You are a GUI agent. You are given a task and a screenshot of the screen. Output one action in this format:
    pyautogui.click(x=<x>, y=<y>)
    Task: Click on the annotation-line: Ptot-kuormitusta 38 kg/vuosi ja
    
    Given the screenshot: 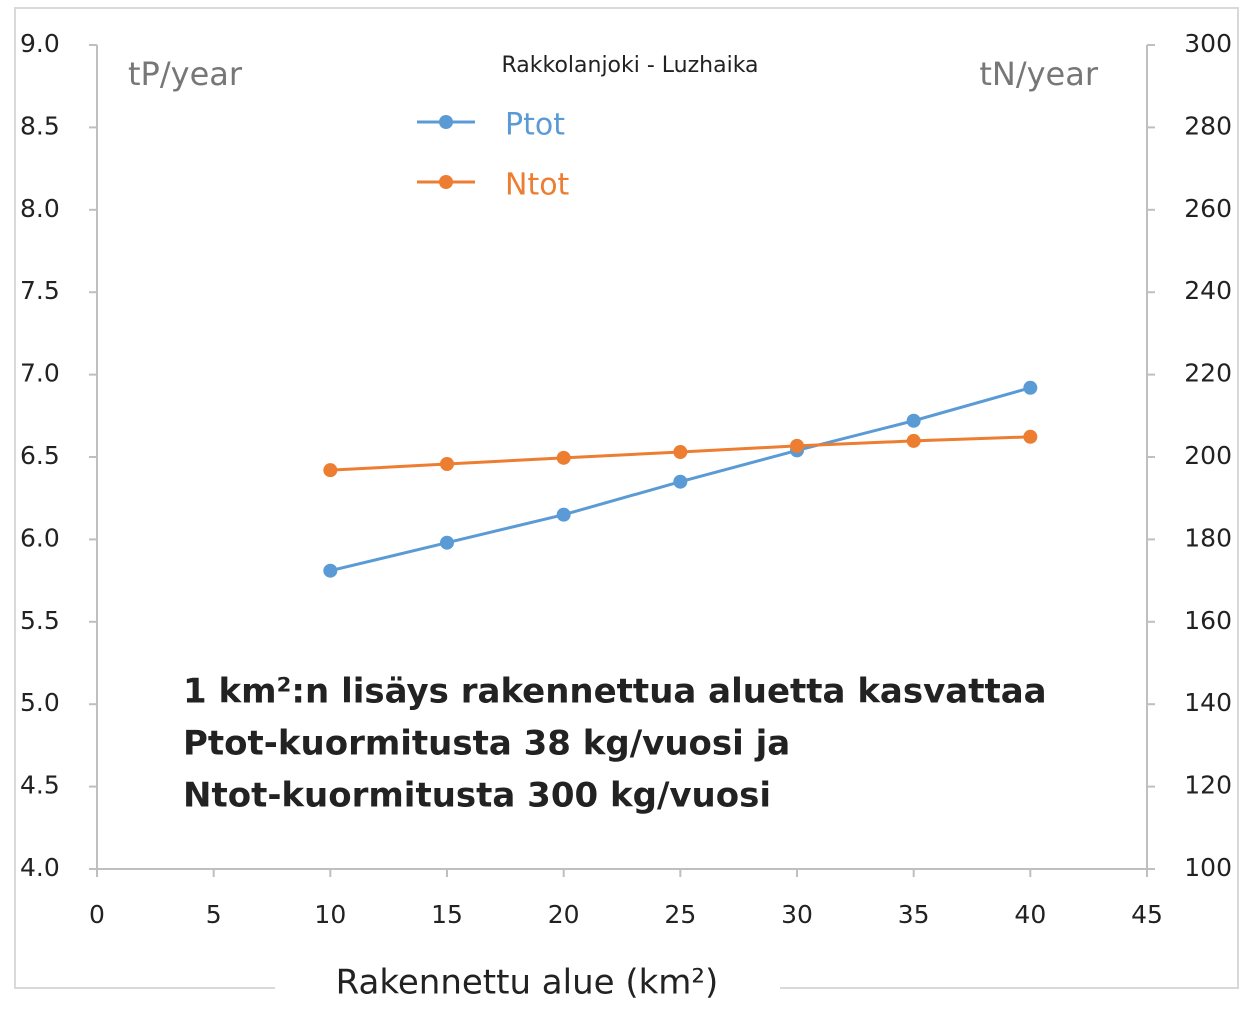 What is the action you would take?
    pyautogui.click(x=486, y=744)
    